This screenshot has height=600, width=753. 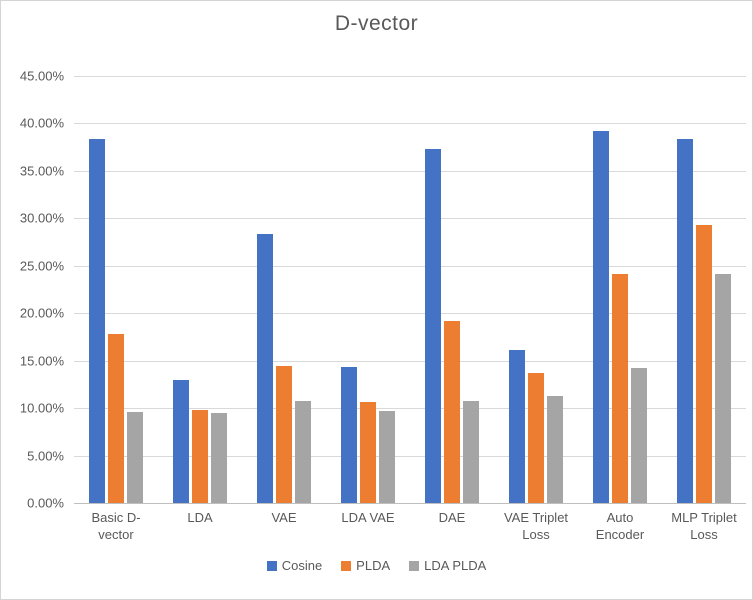 I want to click on x-tick-label-vae-triplet-loss: VAE Triplet Loss, so click(x=536, y=526).